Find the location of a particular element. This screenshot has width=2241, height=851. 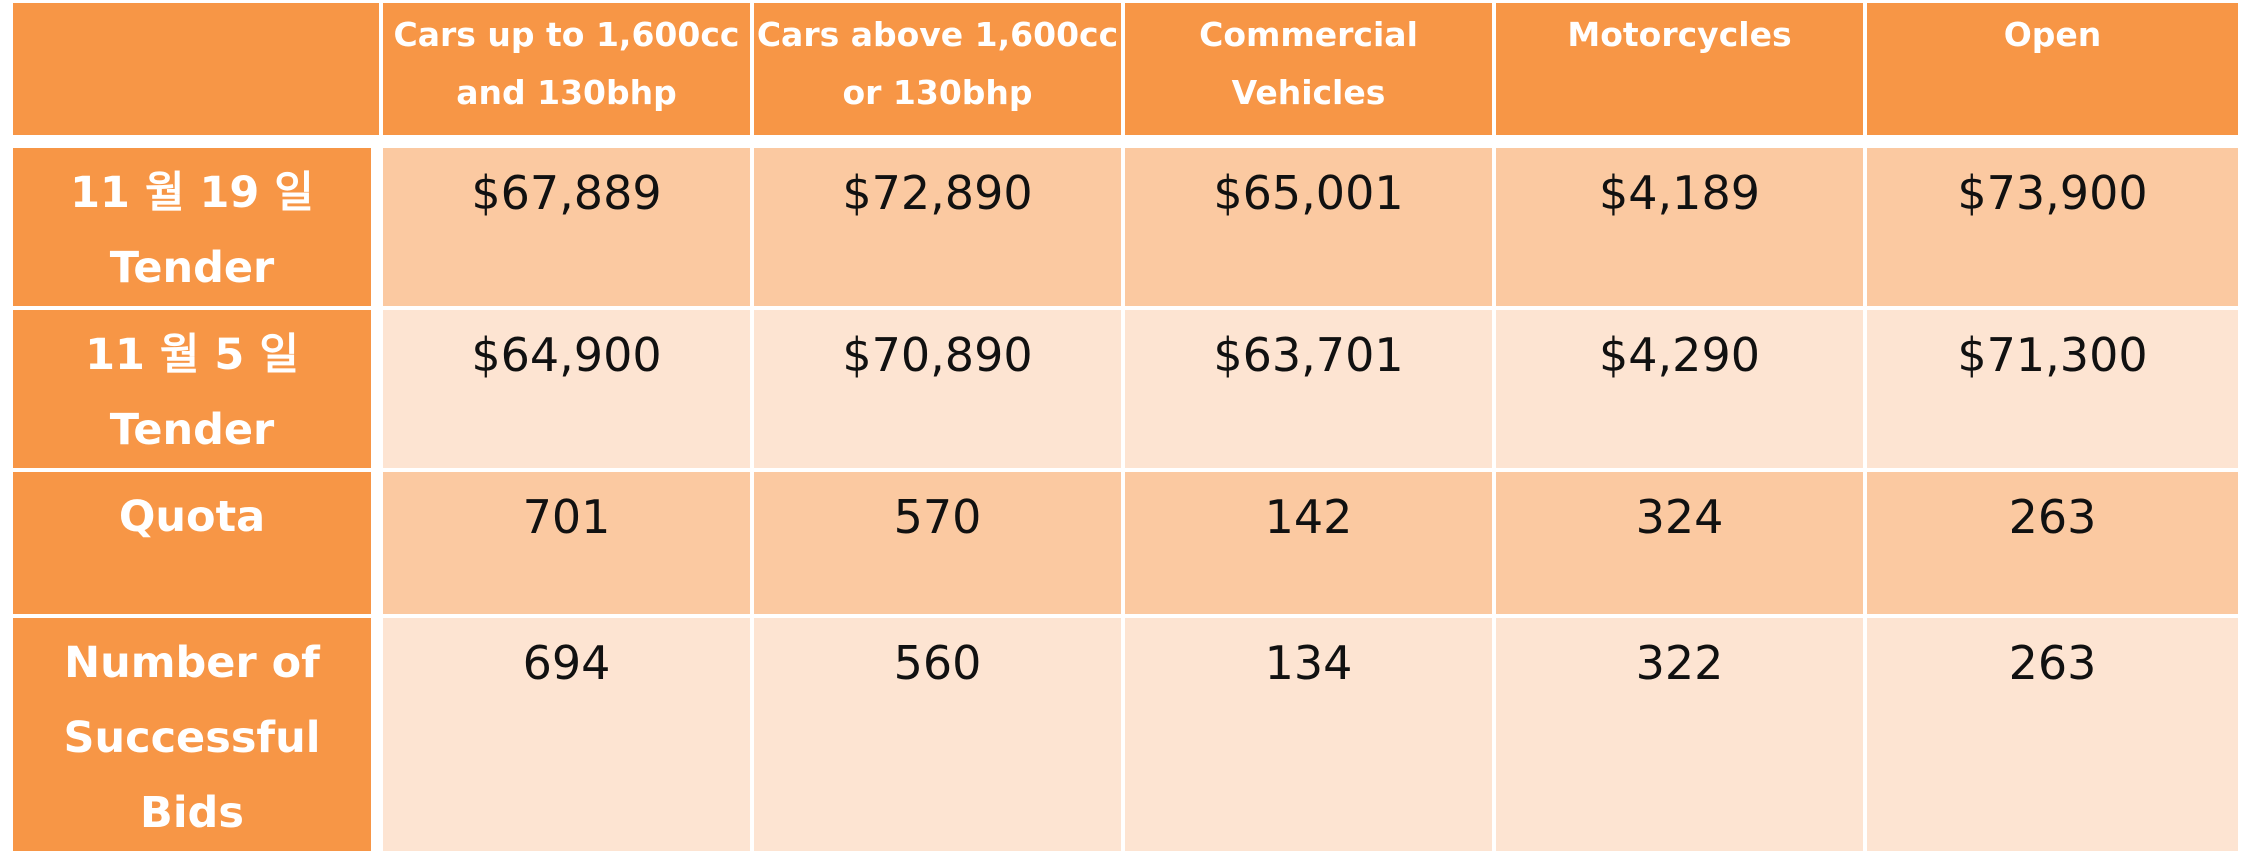

column-header-open: Open is located at coordinates (2052, 75).